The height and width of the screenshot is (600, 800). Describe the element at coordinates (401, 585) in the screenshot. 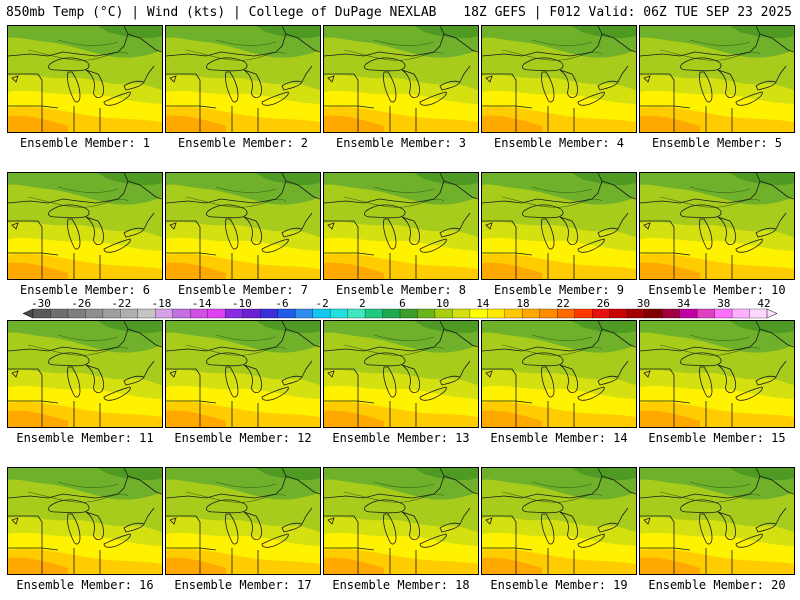

I see `ensemble-member-label: Ensemble Member: 18` at that location.